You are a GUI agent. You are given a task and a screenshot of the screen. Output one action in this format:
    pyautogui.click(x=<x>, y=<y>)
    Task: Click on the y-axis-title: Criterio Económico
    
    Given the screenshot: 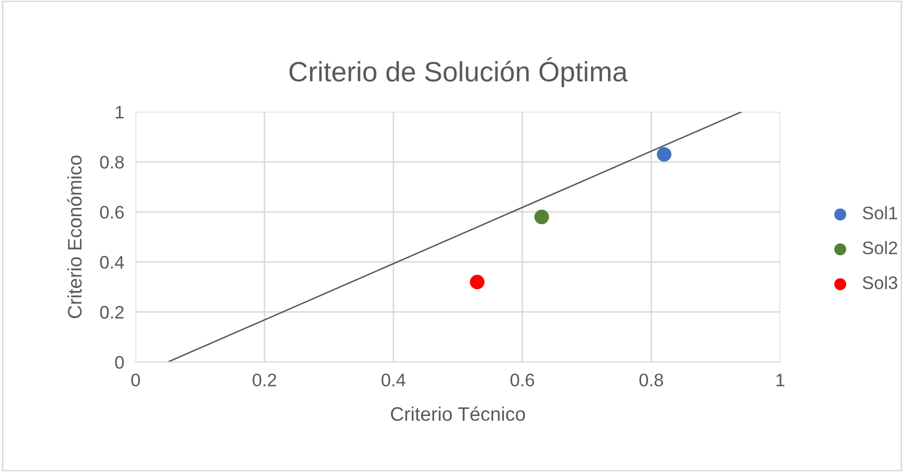 What is the action you would take?
    pyautogui.click(x=74, y=237)
    